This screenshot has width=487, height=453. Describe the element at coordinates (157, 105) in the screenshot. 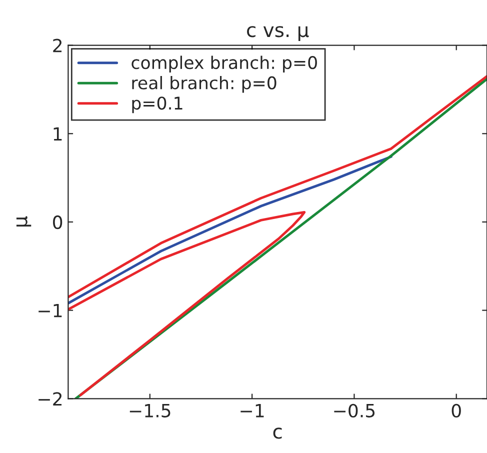

I see `legend-label: p=0.1` at that location.